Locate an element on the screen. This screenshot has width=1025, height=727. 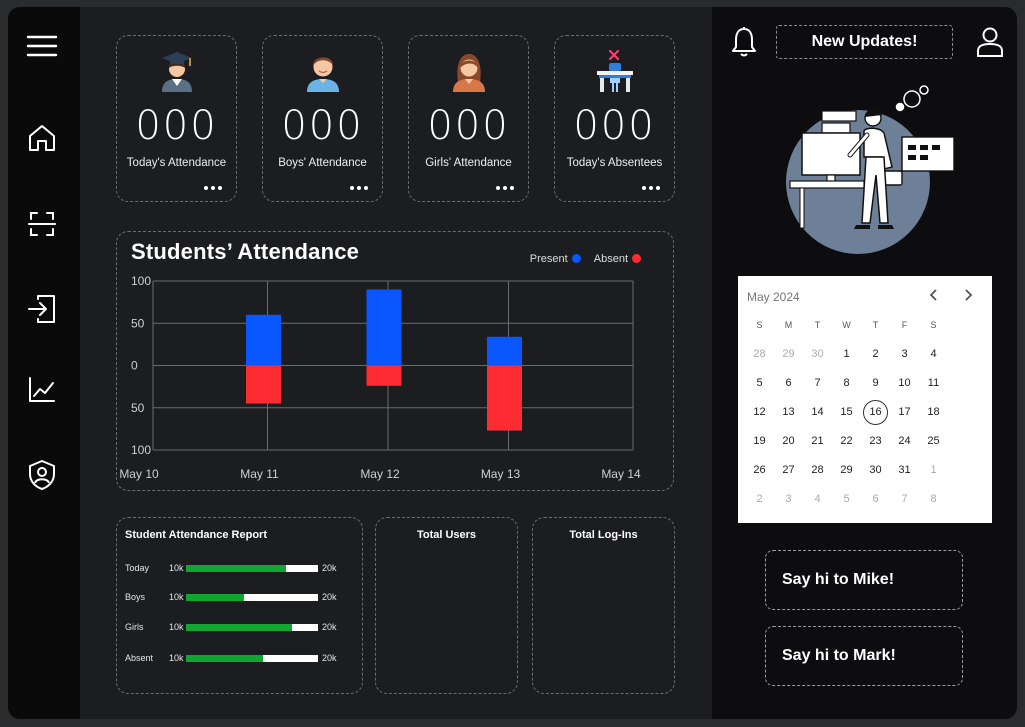
y-tick-label: 100 is located at coordinates (141, 281).